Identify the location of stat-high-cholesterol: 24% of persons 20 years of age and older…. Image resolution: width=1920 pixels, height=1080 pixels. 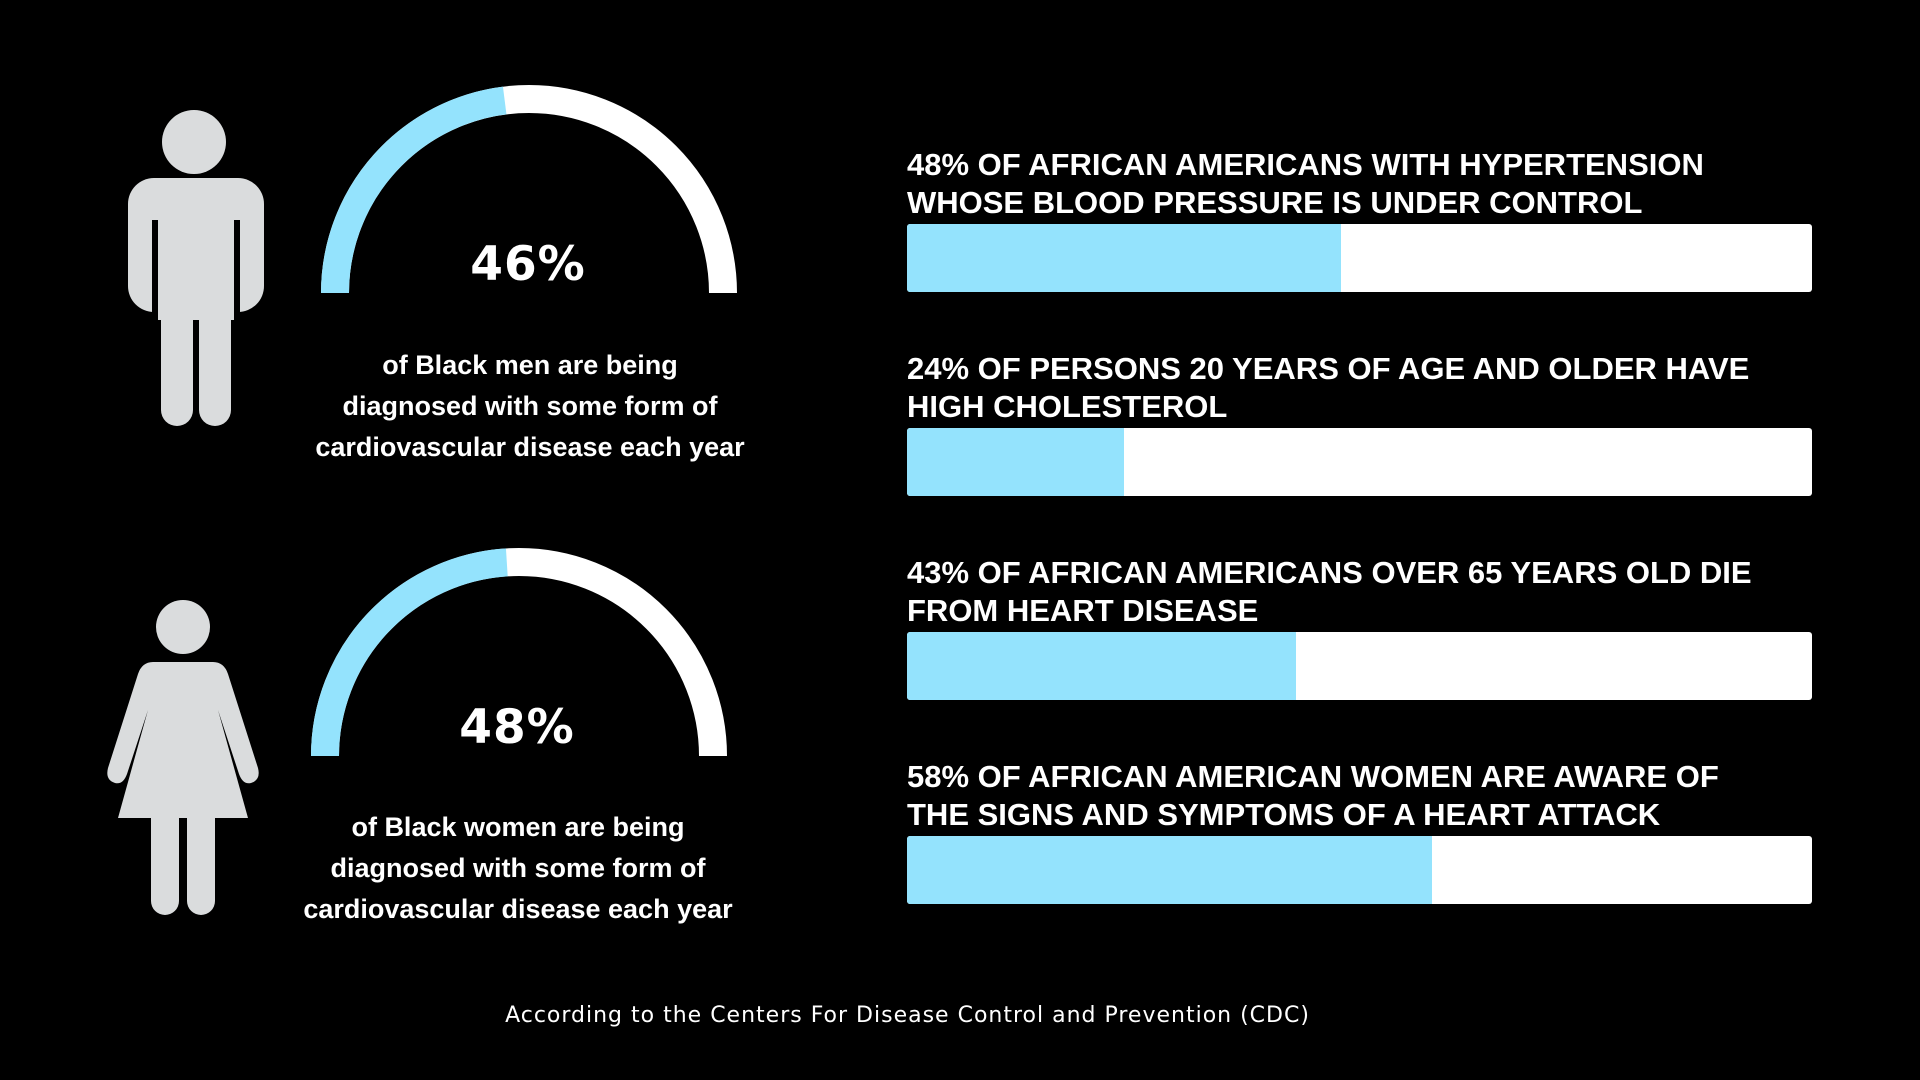
(1360, 423).